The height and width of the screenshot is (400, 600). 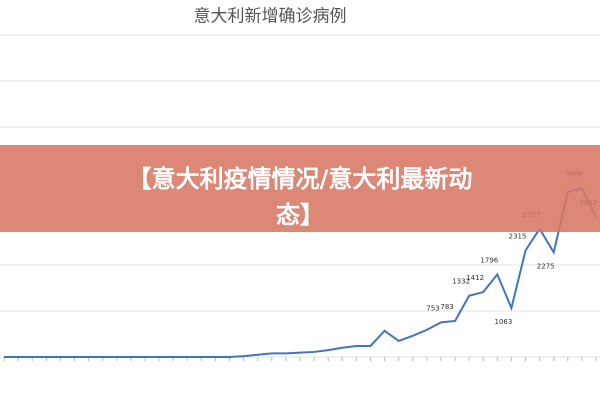 What do you see at coordinates (300, 179) in the screenshot?
I see `banner-text: 【意大利疫情情况/意大利最新动` at bounding box center [300, 179].